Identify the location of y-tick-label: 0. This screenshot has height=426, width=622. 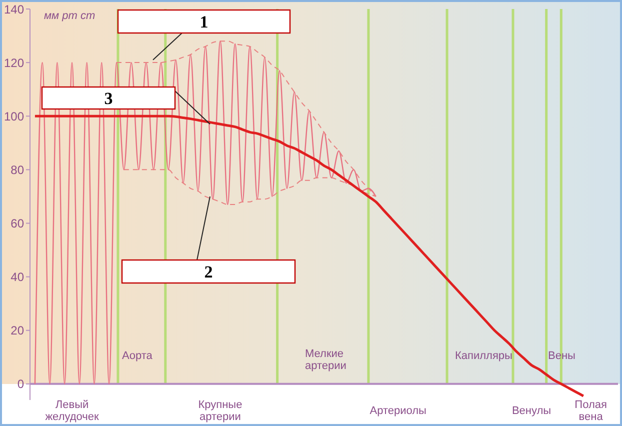
(20, 384).